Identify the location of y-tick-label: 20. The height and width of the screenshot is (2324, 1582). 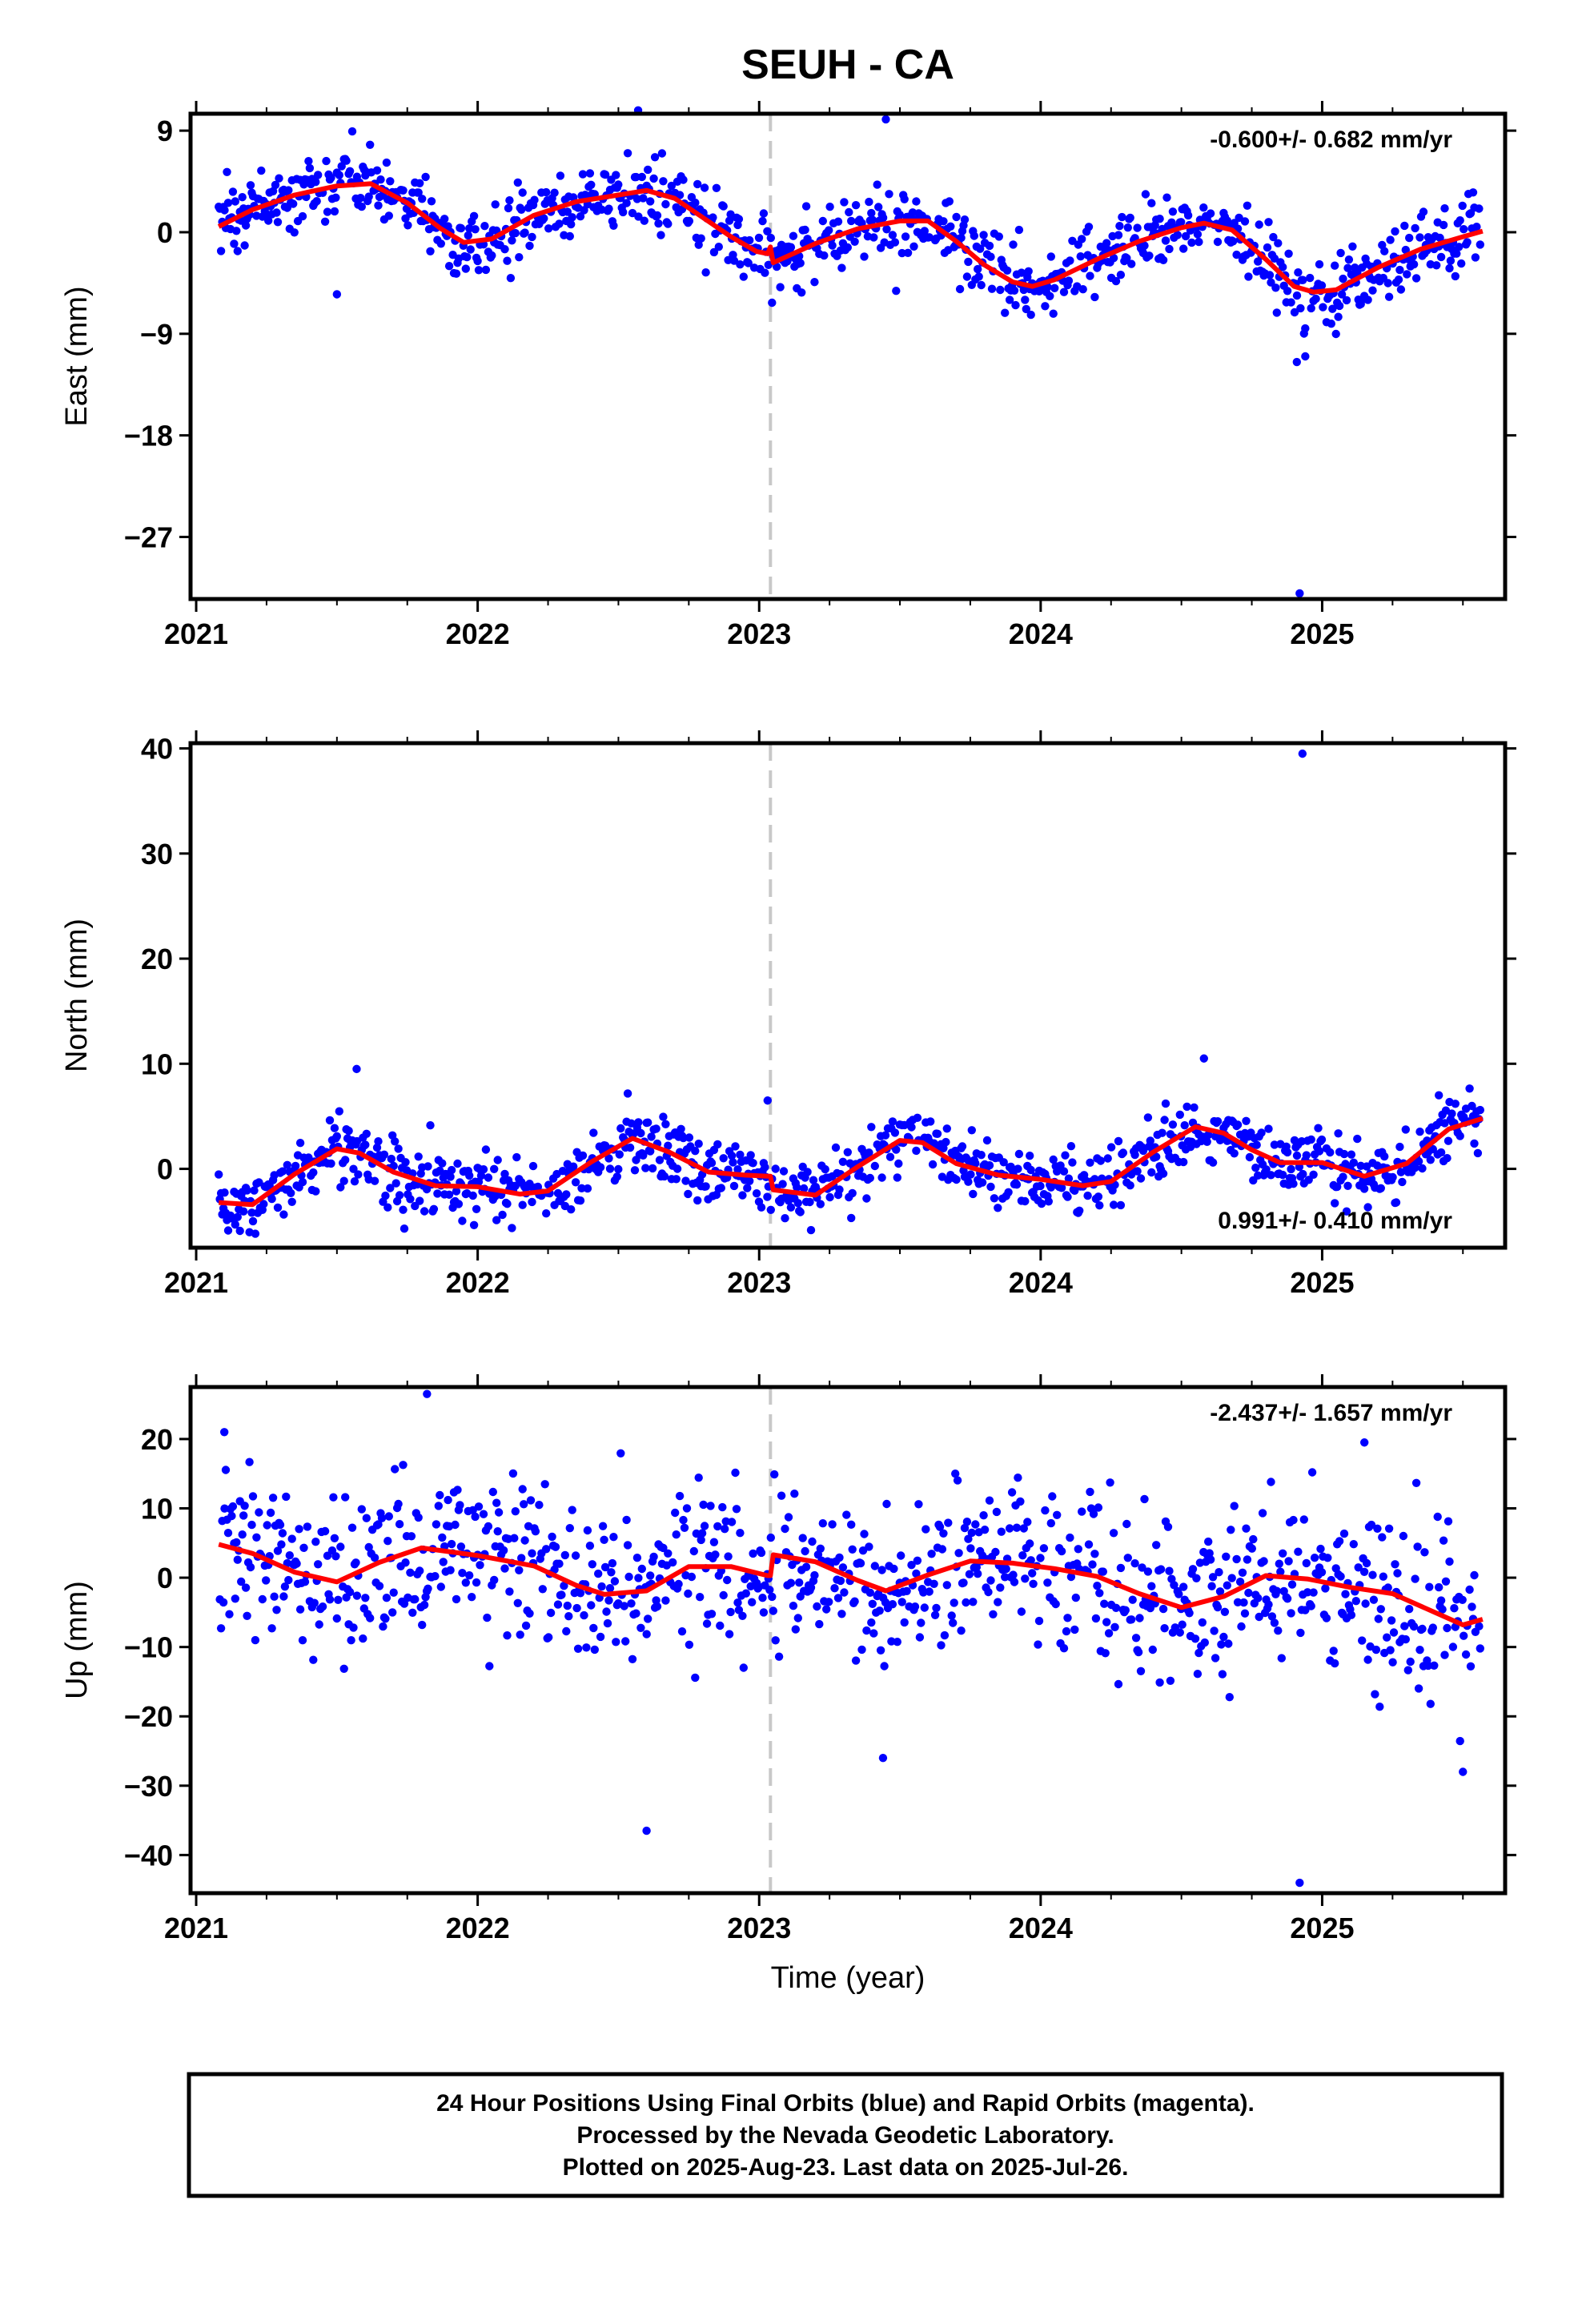
(157, 959).